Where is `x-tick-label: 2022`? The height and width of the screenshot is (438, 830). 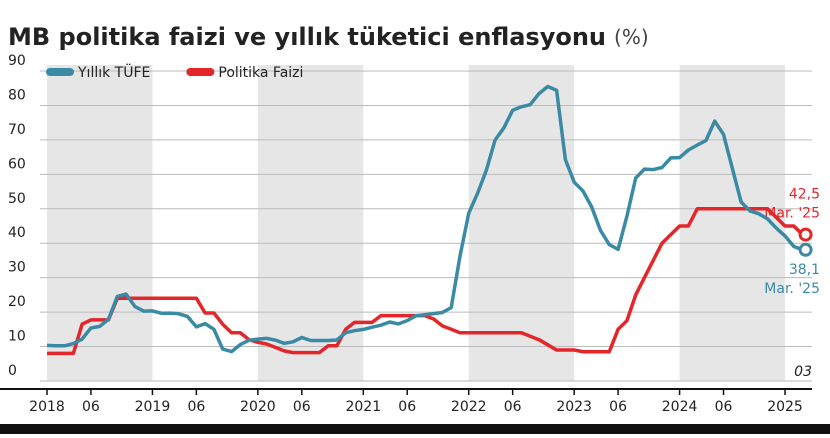 x-tick-label: 2022 is located at coordinates (469, 407).